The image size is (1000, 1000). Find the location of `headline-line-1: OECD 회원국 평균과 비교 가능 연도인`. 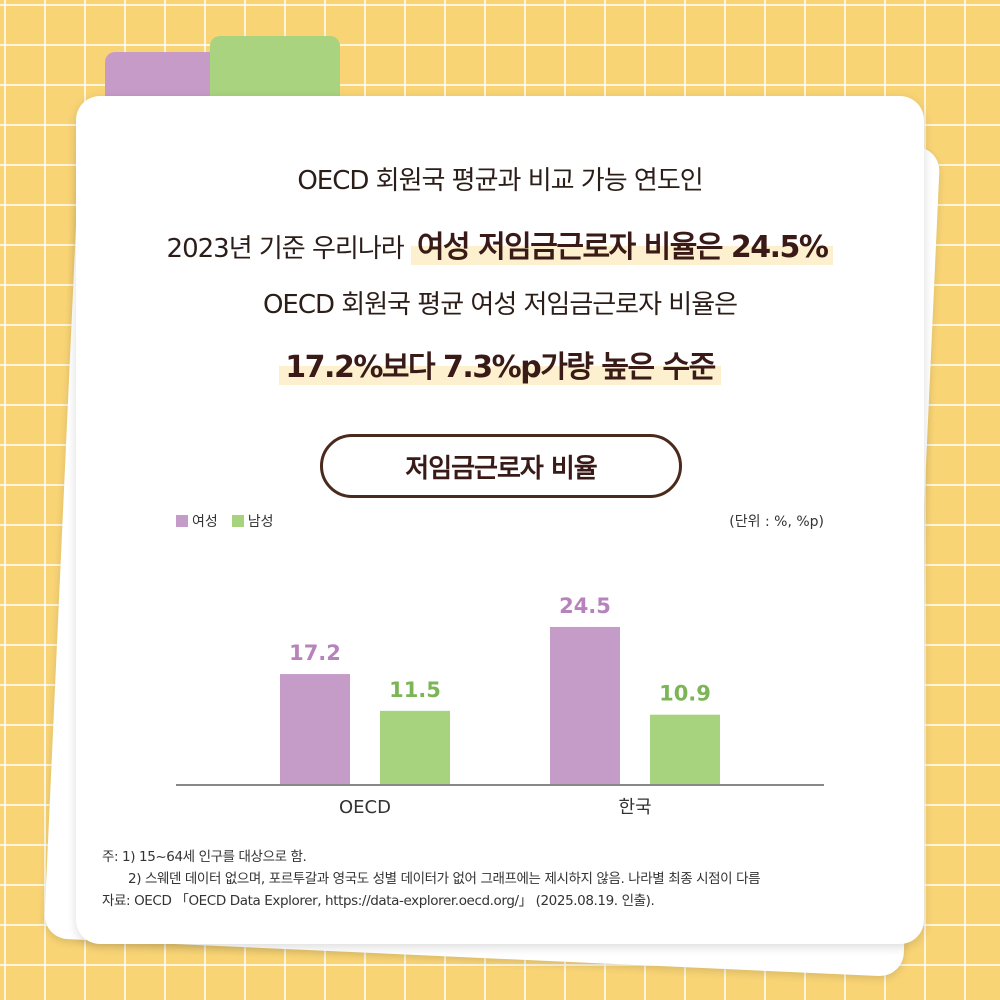

headline-line-1: OECD 회원국 평균과 비교 가능 연도인 is located at coordinates (500, 181).